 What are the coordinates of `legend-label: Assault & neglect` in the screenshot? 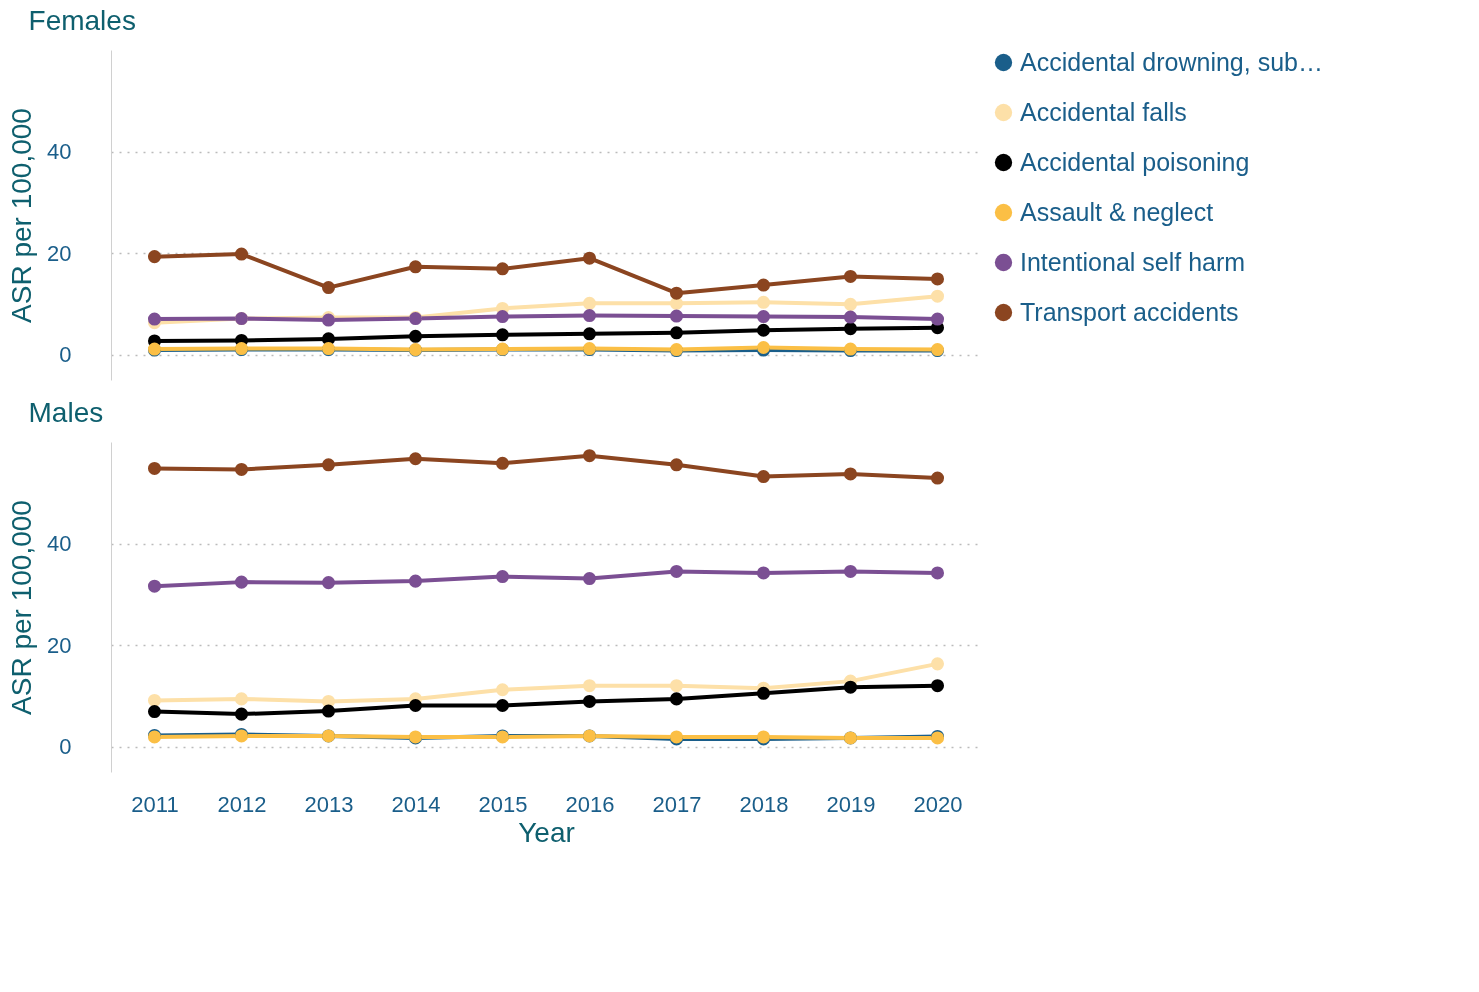 It's located at (1117, 211).